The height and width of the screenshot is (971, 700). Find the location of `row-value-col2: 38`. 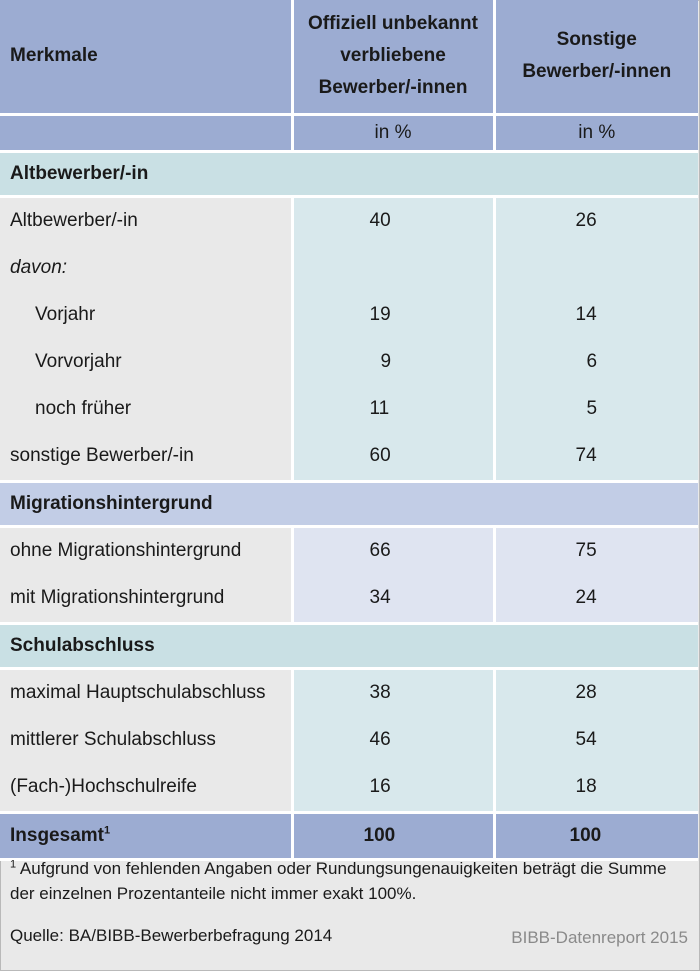

row-value-col2: 38 is located at coordinates (380, 692).